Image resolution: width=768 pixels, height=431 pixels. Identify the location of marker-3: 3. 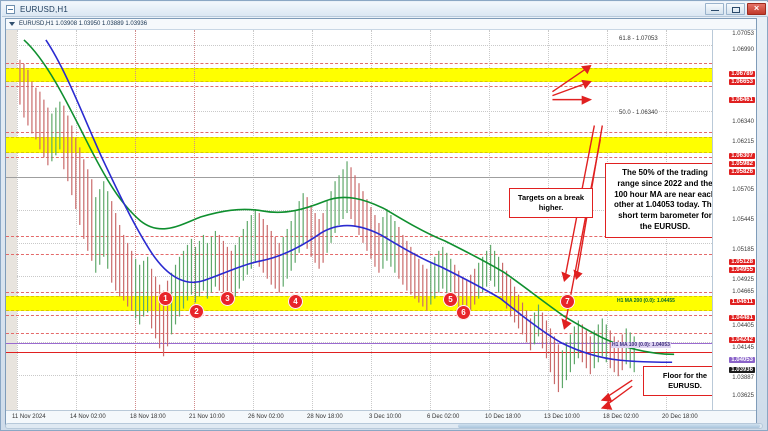
(227, 298).